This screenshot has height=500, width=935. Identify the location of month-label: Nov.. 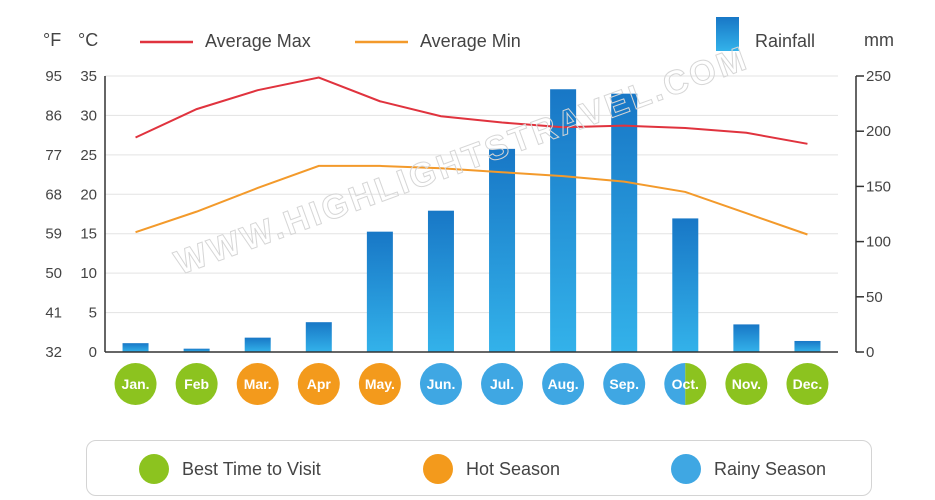
(746, 384).